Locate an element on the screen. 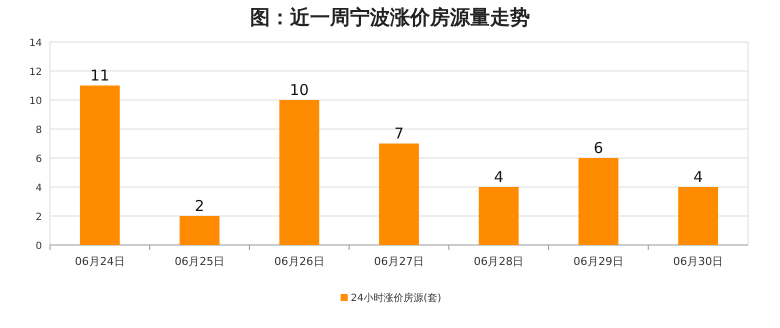 This screenshot has width=780, height=328. x-tick-label: 06月29日 is located at coordinates (598, 261).